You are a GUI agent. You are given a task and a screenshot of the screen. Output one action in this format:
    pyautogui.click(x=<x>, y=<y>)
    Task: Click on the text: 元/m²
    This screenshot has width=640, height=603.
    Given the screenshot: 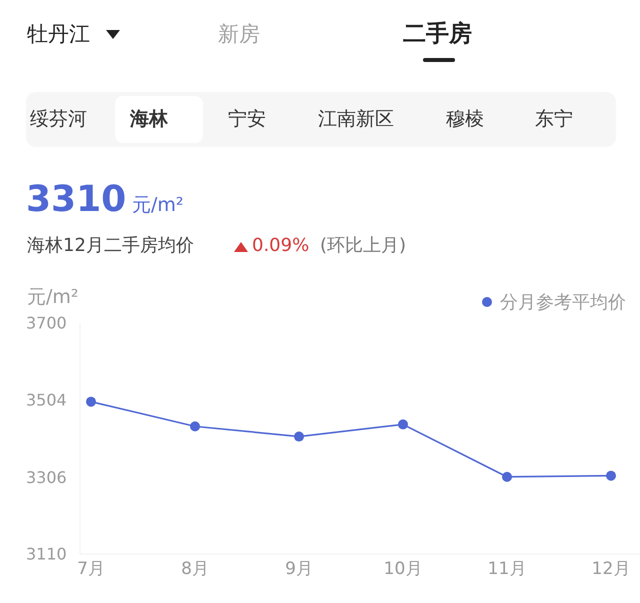 What is the action you would take?
    pyautogui.click(x=158, y=205)
    